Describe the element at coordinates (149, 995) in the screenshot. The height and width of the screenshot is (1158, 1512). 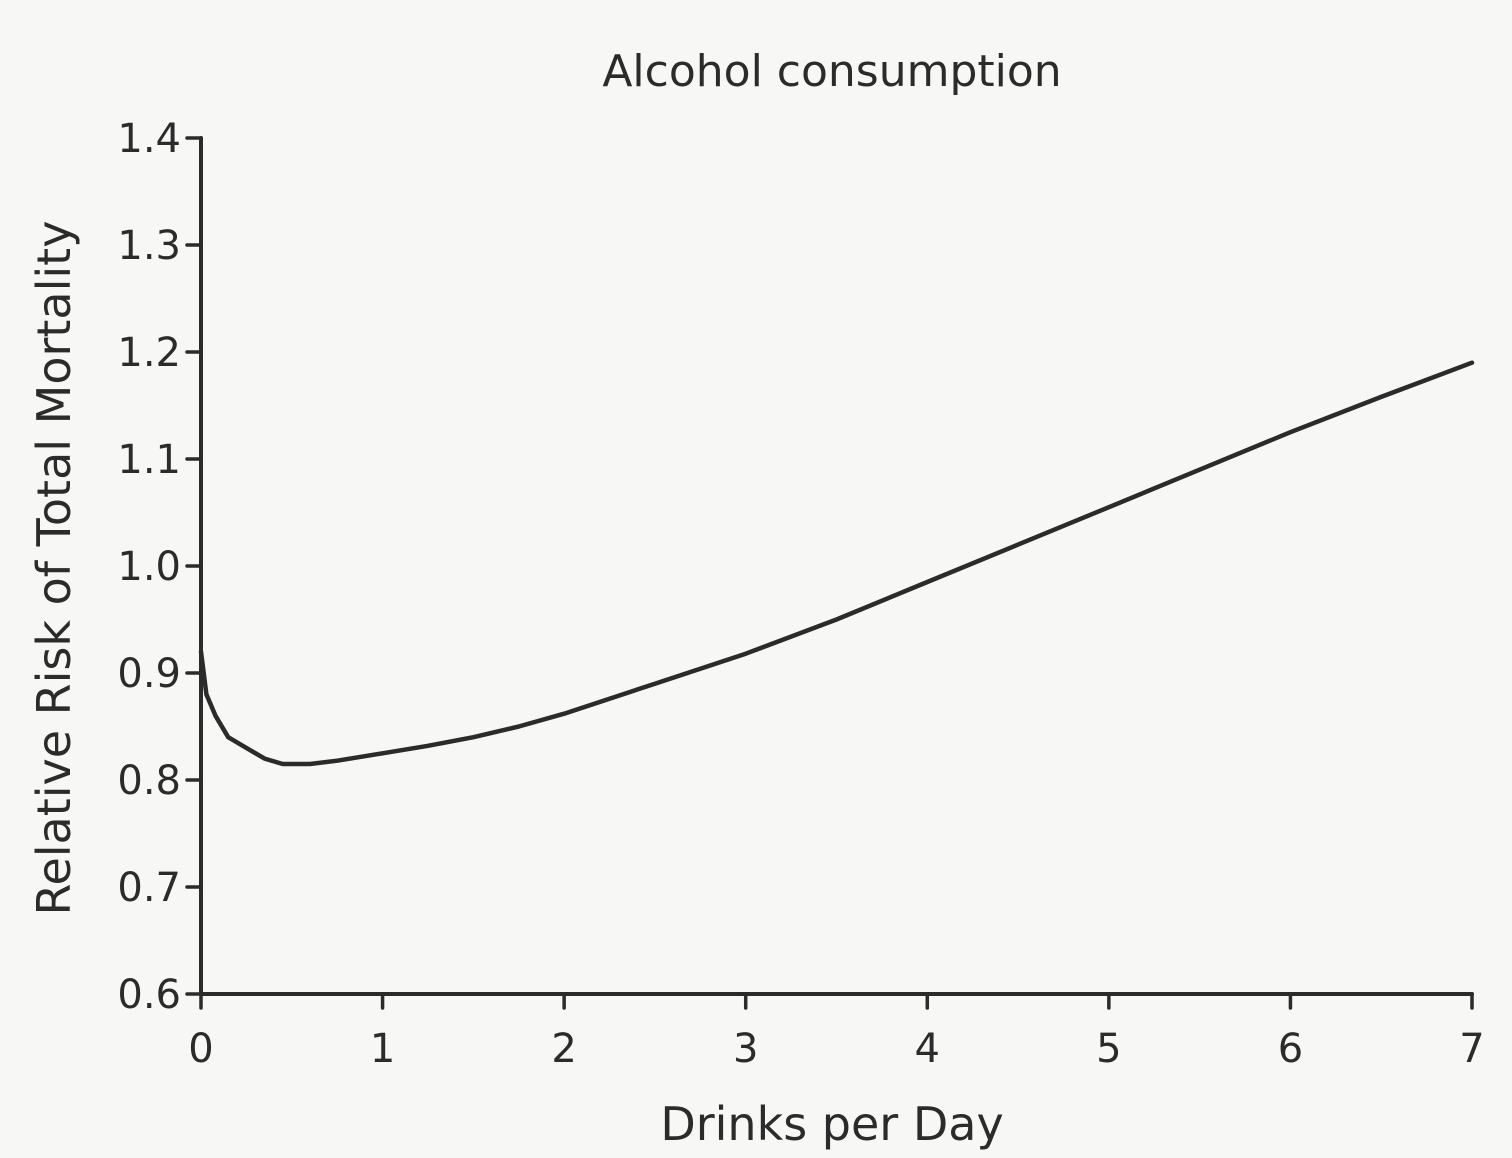
I see `y-tick-label: 0.6` at that location.